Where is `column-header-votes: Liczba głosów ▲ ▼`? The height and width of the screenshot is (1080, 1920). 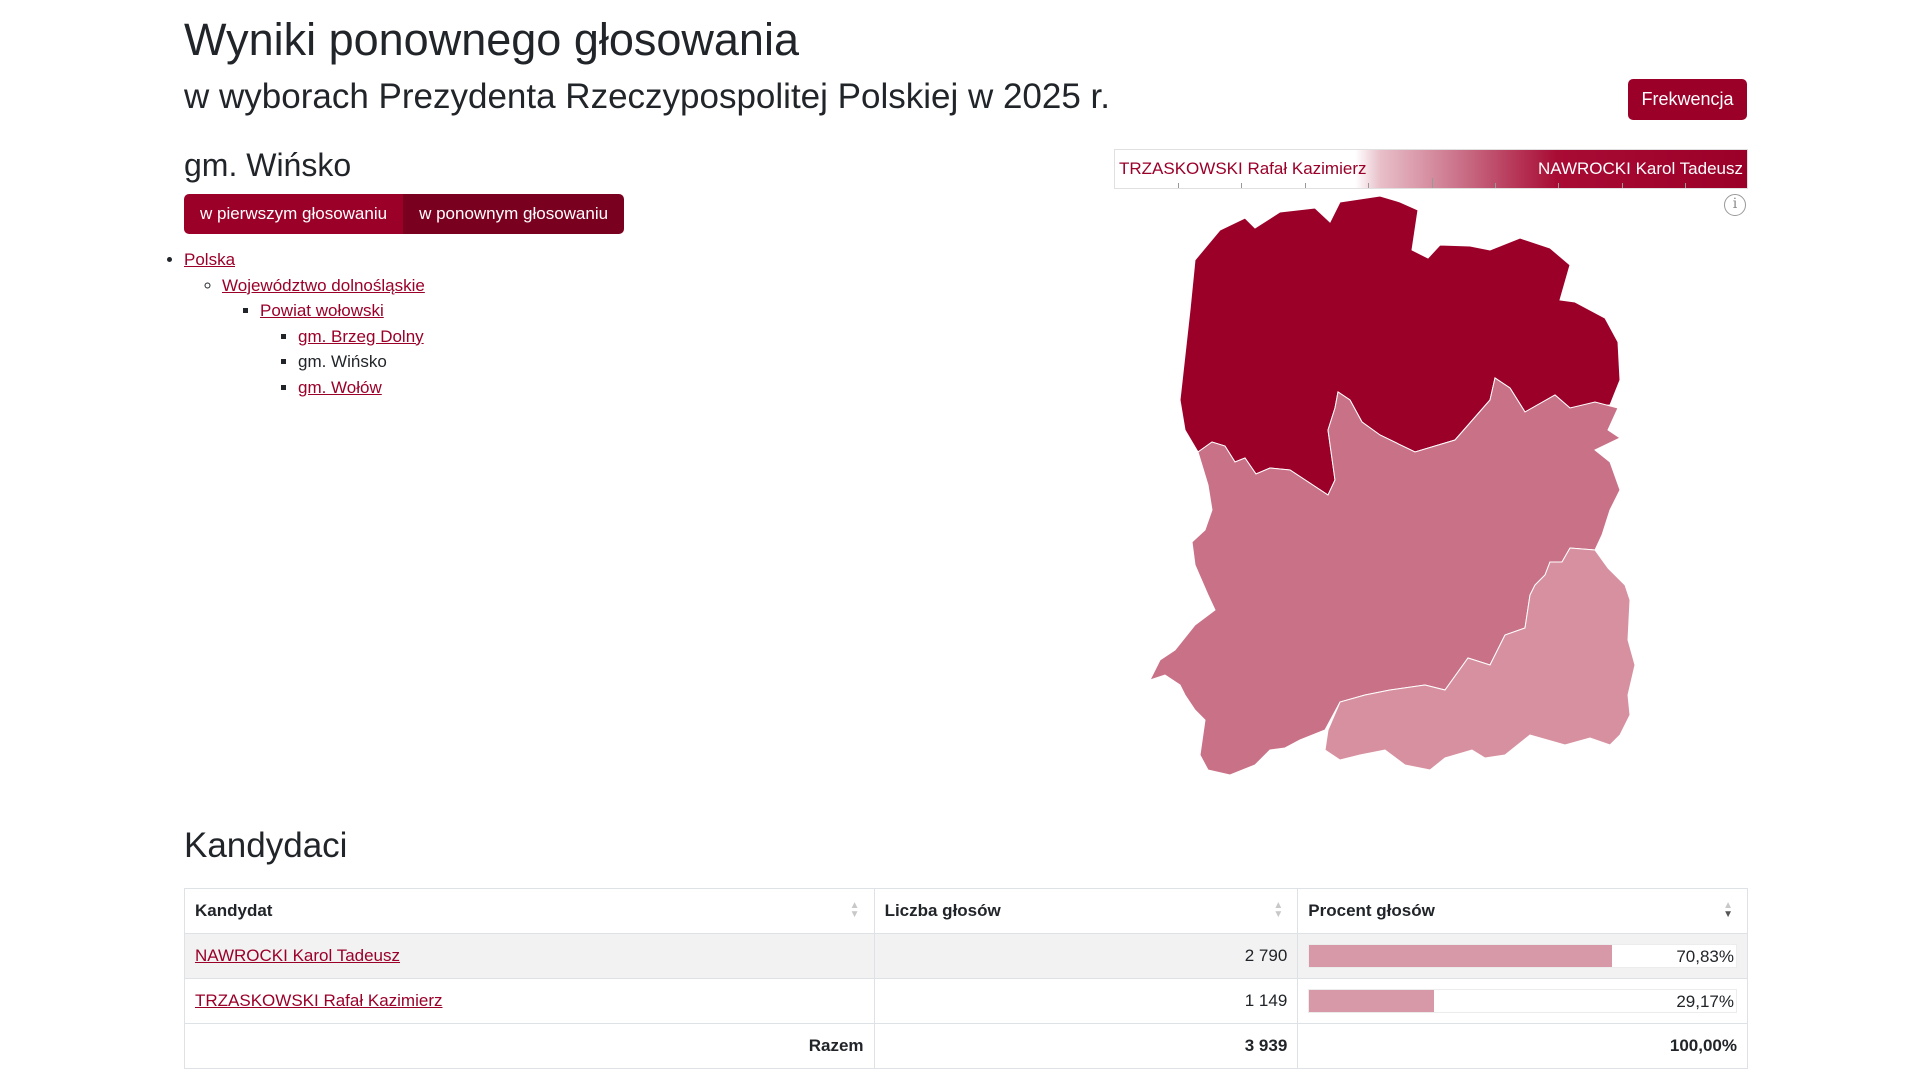
column-header-votes: Liczba głosów ▲ ▼ is located at coordinates (1086, 911).